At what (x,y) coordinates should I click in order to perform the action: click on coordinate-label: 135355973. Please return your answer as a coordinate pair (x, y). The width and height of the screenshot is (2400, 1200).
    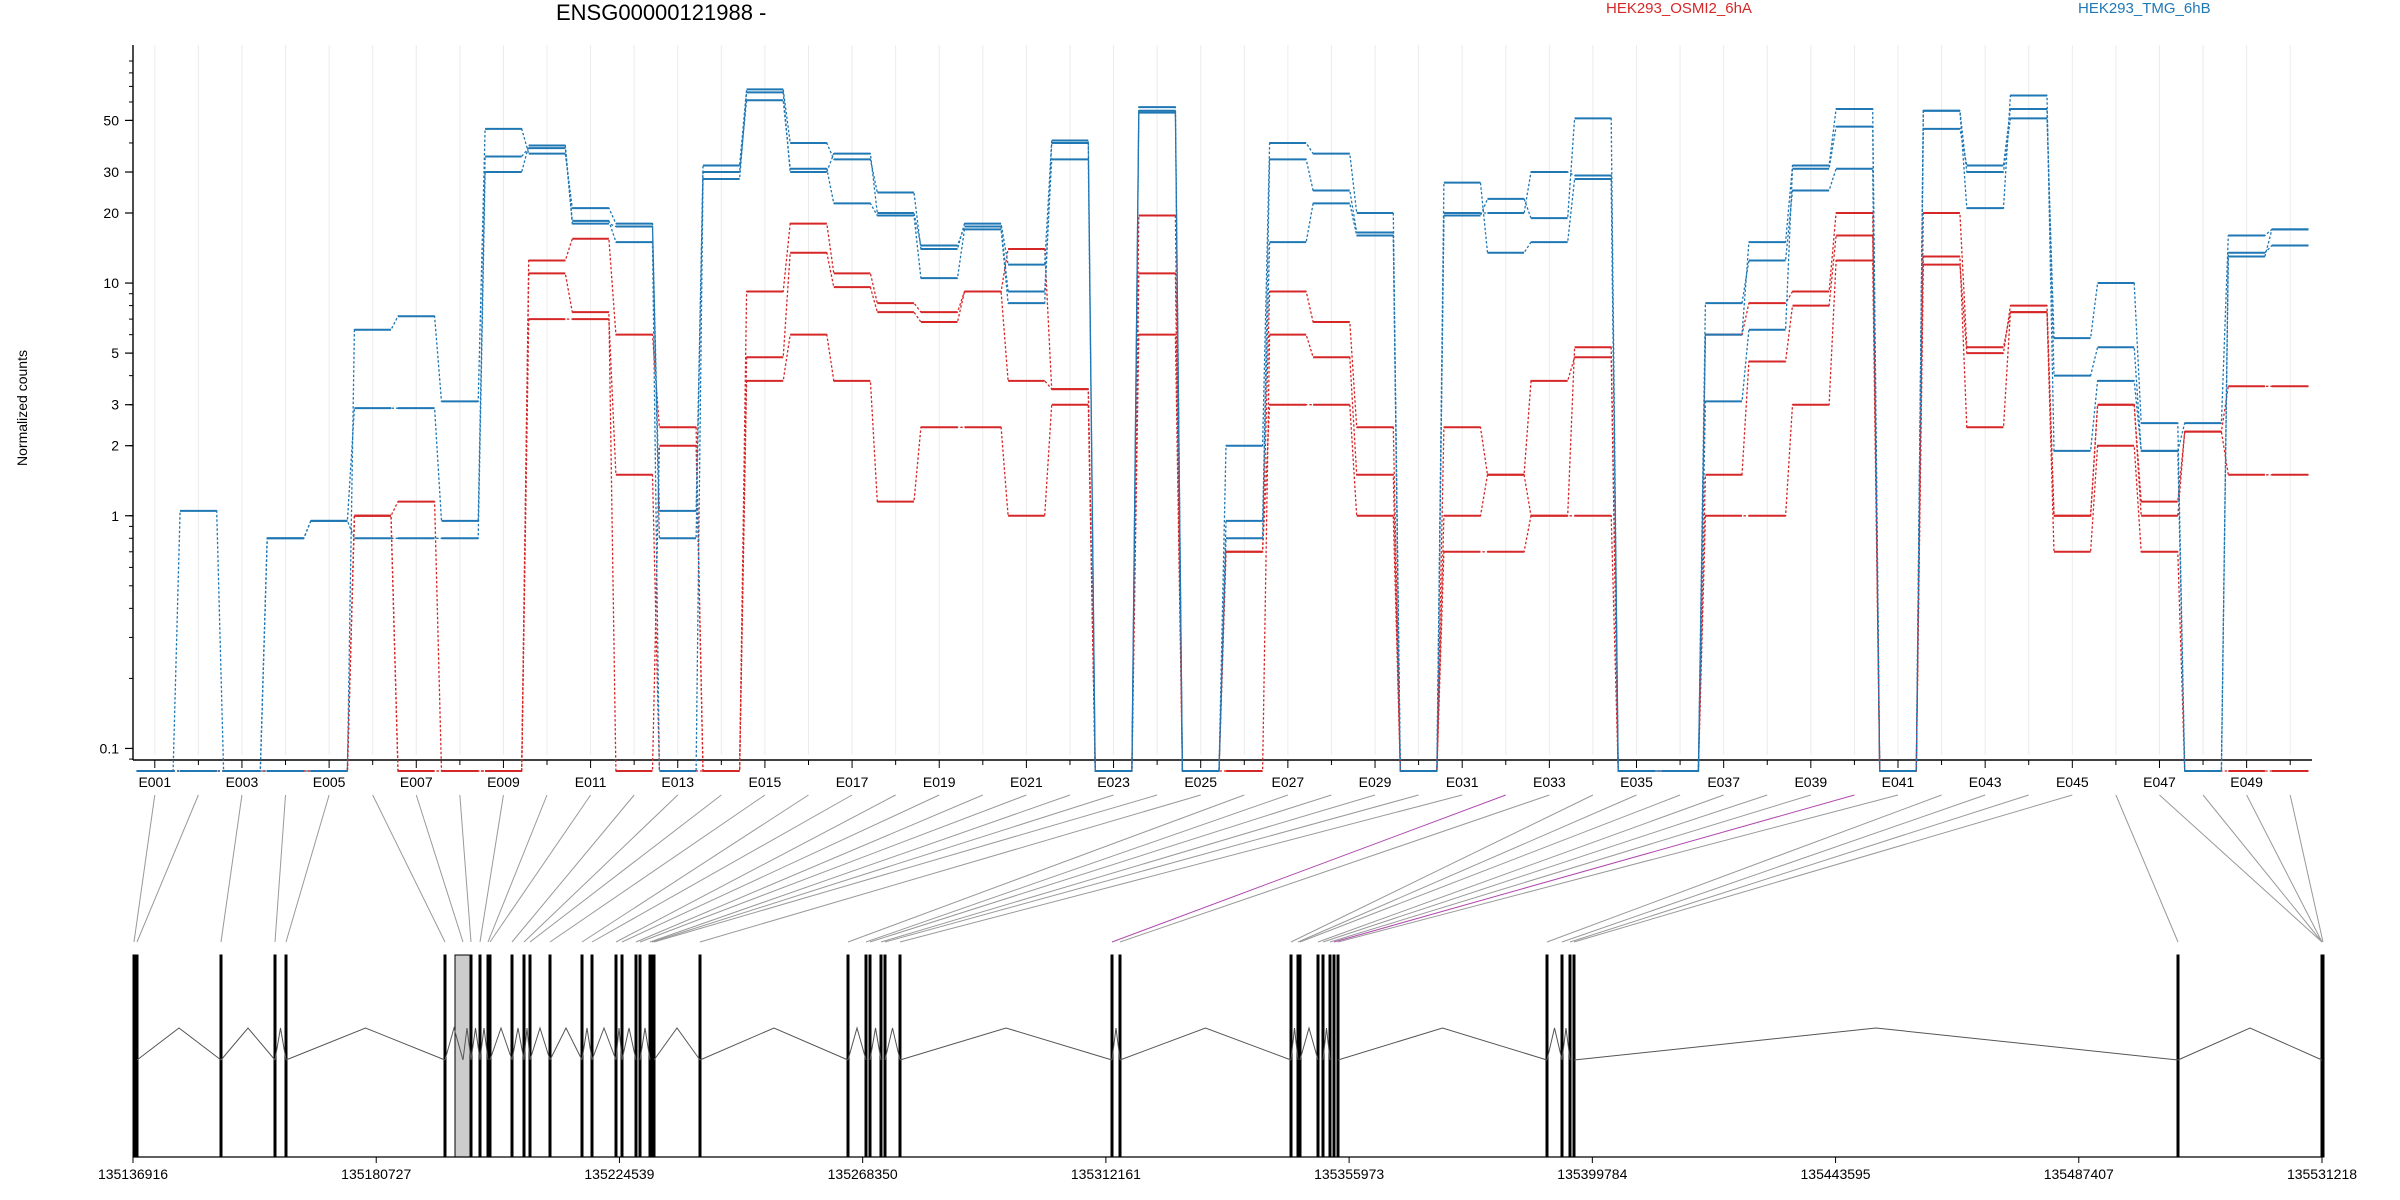
    Looking at the image, I should click on (1349, 1174).